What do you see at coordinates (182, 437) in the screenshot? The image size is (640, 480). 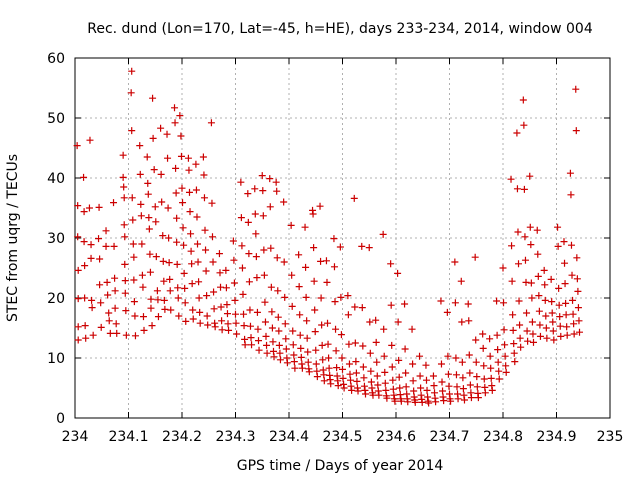 I see `x-tick-label: 234.2` at bounding box center [182, 437].